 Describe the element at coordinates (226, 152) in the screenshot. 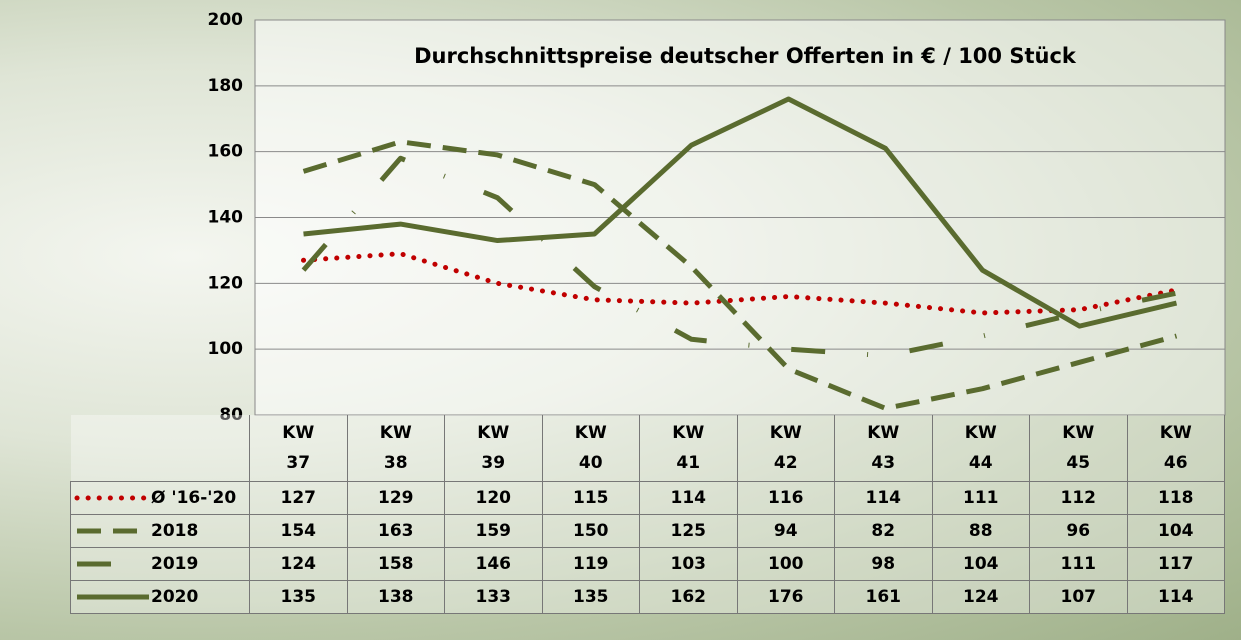

I see `y-tick-label: 160` at that location.